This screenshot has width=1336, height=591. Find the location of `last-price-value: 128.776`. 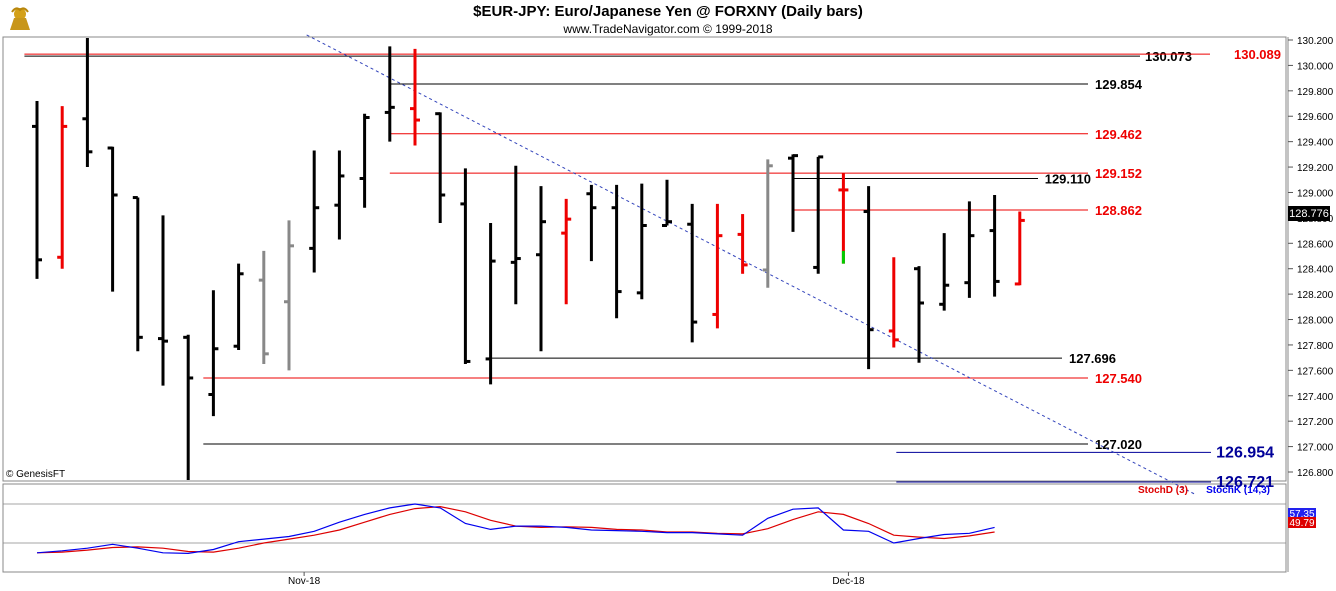

last-price-value: 128.776 is located at coordinates (1309, 214).